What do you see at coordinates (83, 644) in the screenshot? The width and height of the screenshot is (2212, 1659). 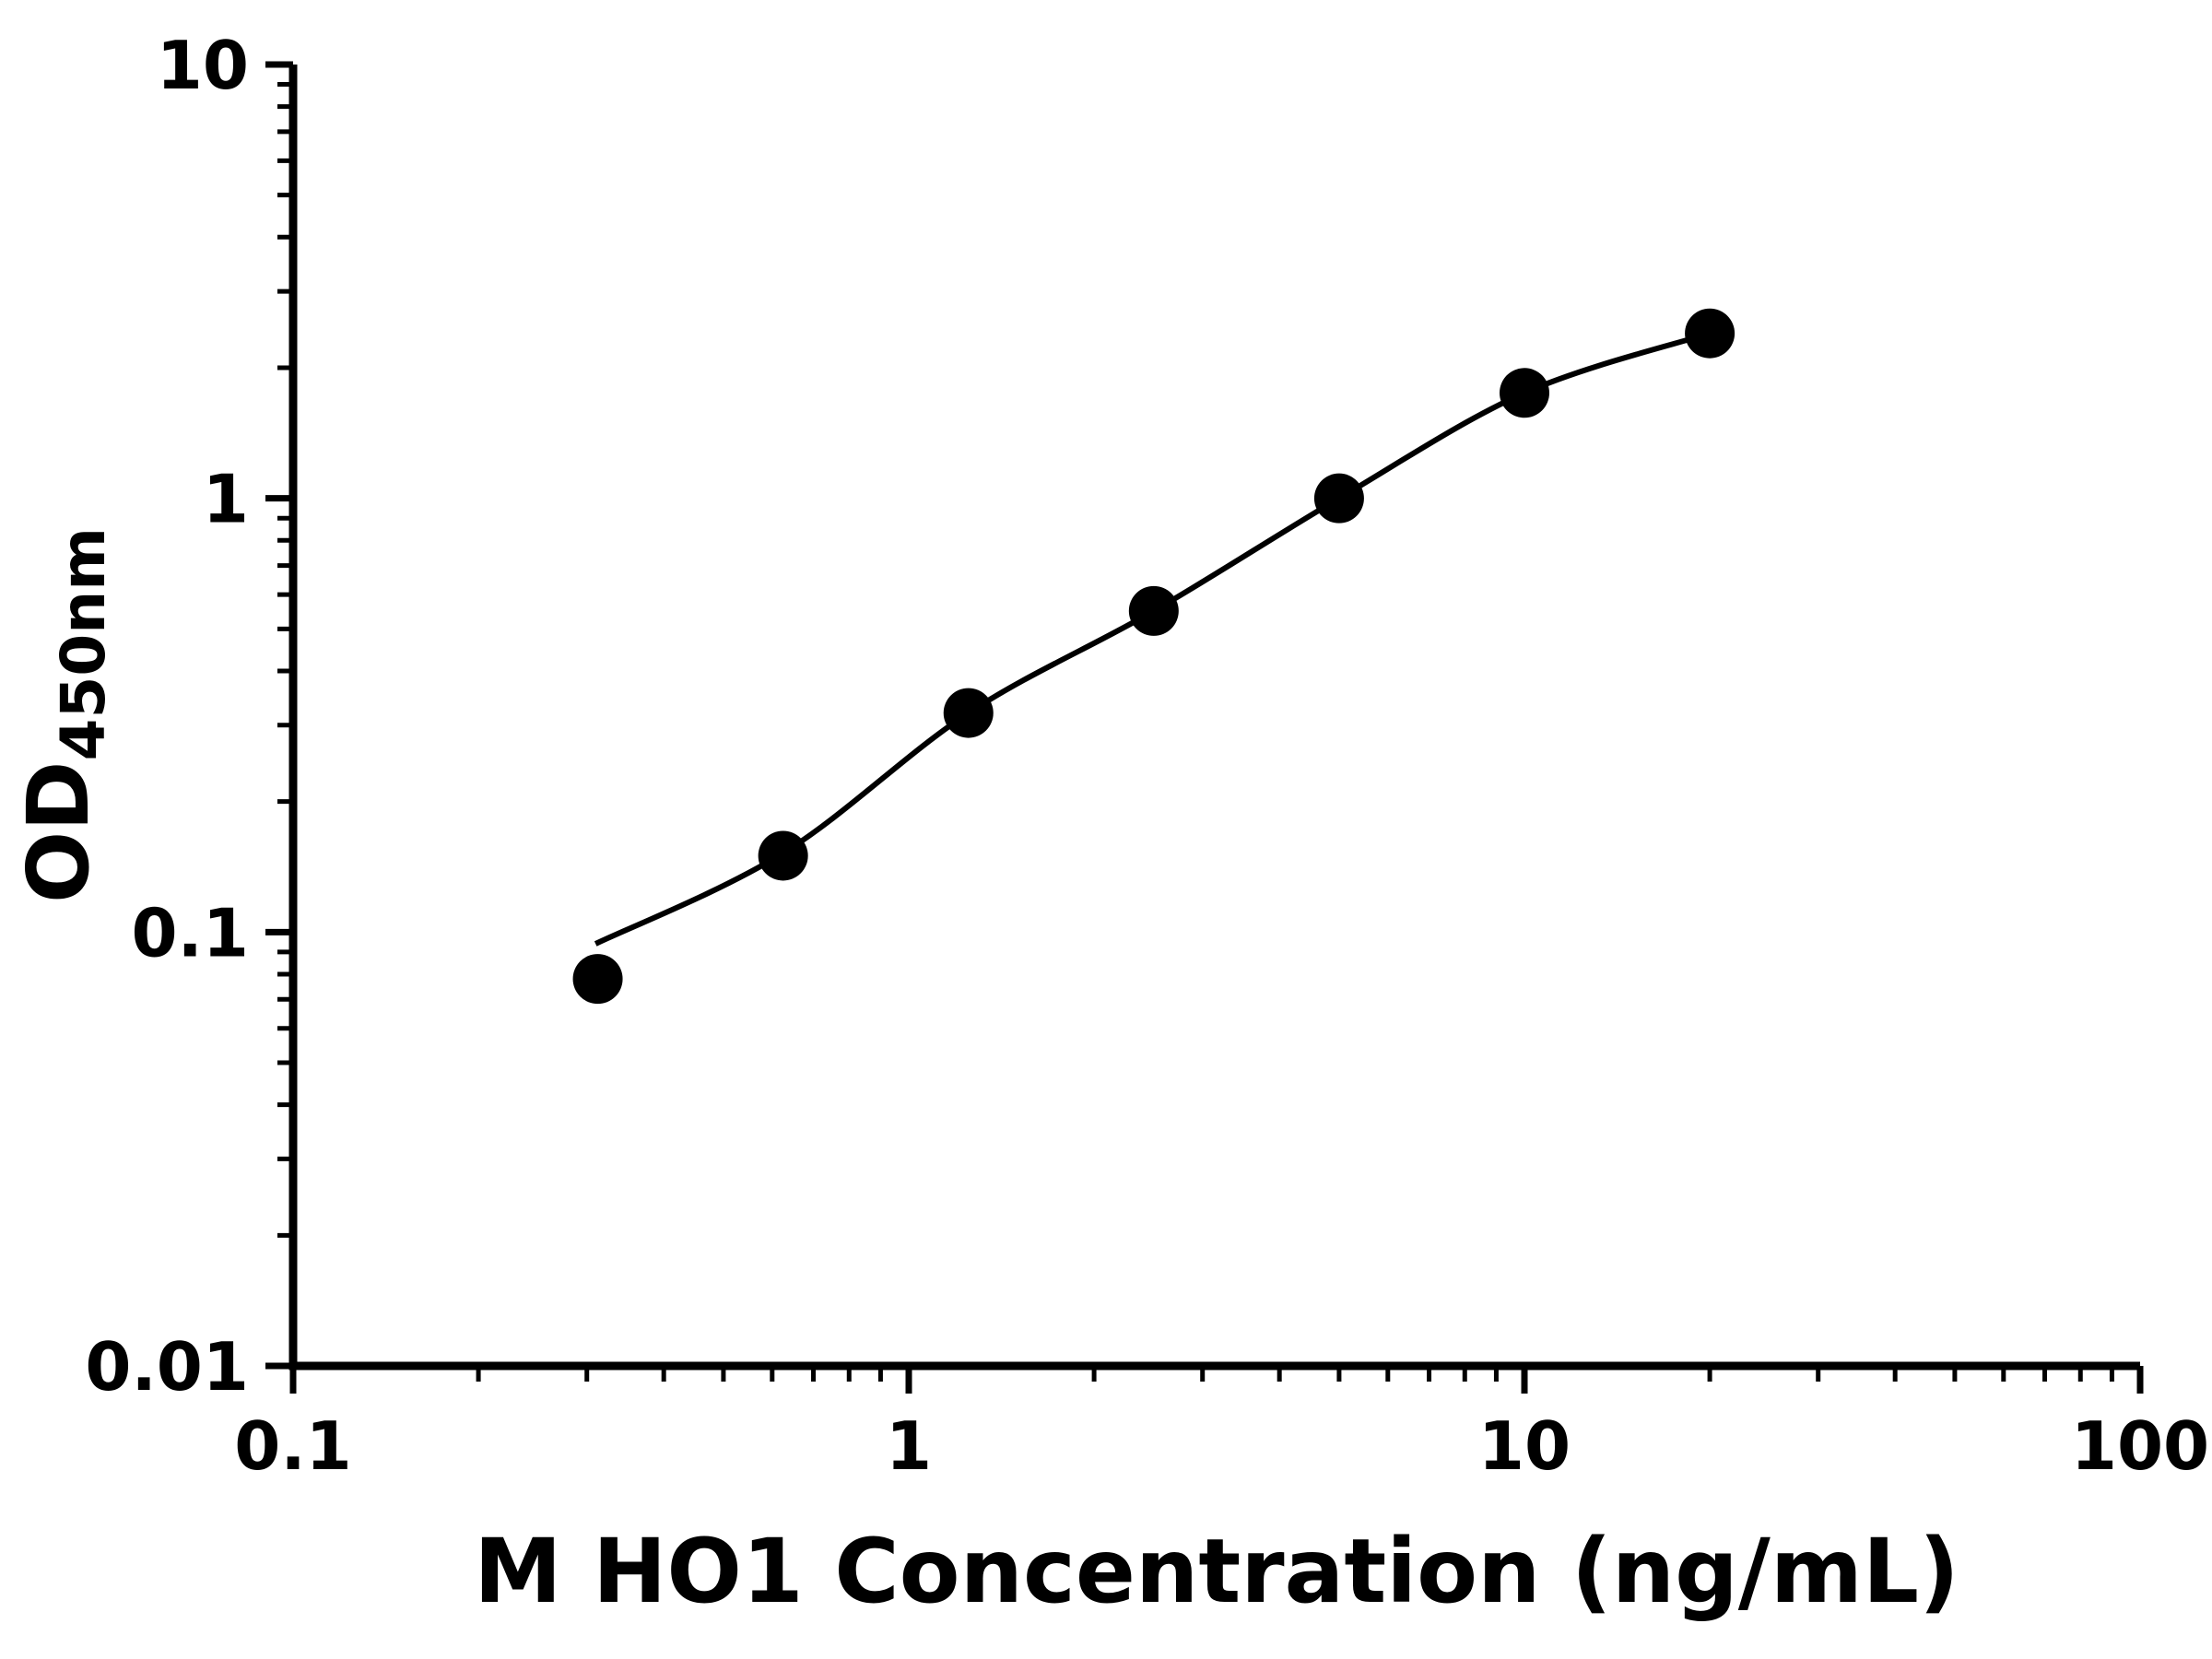 I see `y-axis-title-subscript: 450nm` at bounding box center [83, 644].